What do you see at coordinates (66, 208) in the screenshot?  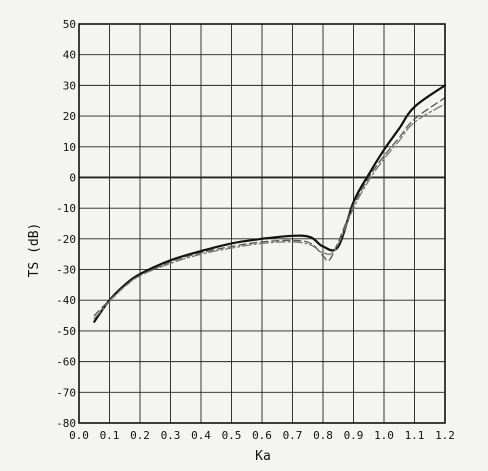 I see `y-tick-label: -10` at bounding box center [66, 208].